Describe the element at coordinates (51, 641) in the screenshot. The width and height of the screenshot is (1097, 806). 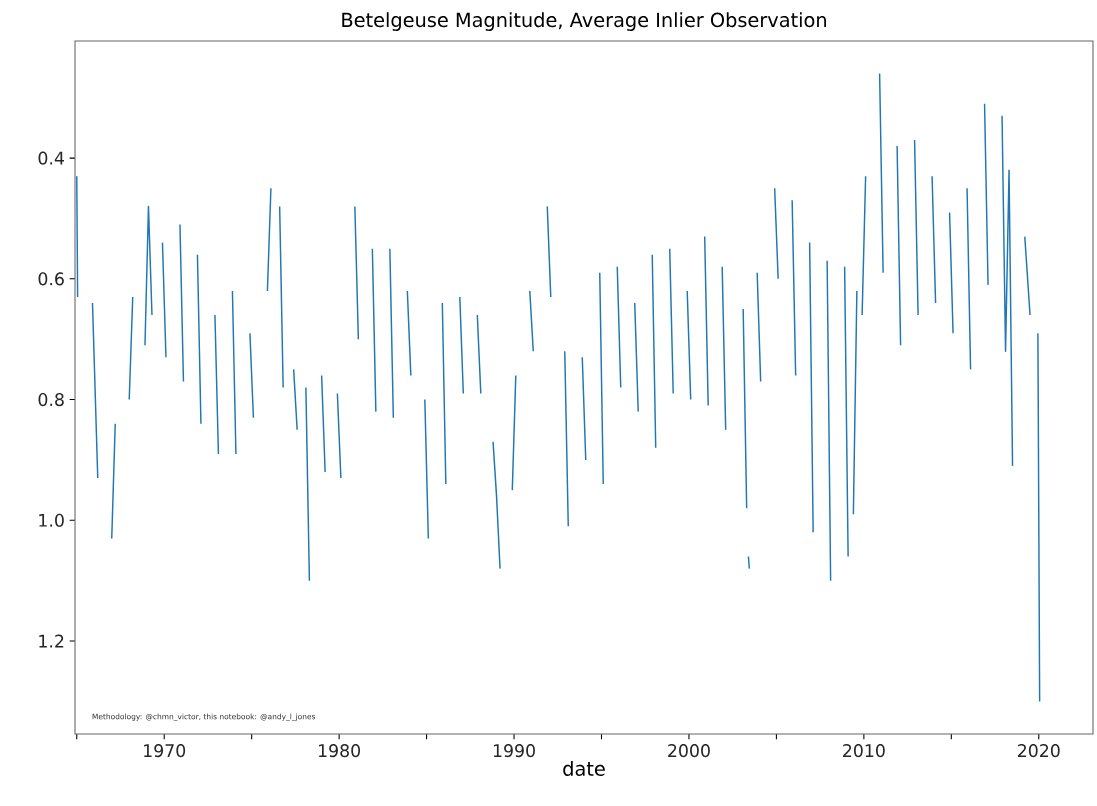
I see `y-tick-label: 1.2` at that location.